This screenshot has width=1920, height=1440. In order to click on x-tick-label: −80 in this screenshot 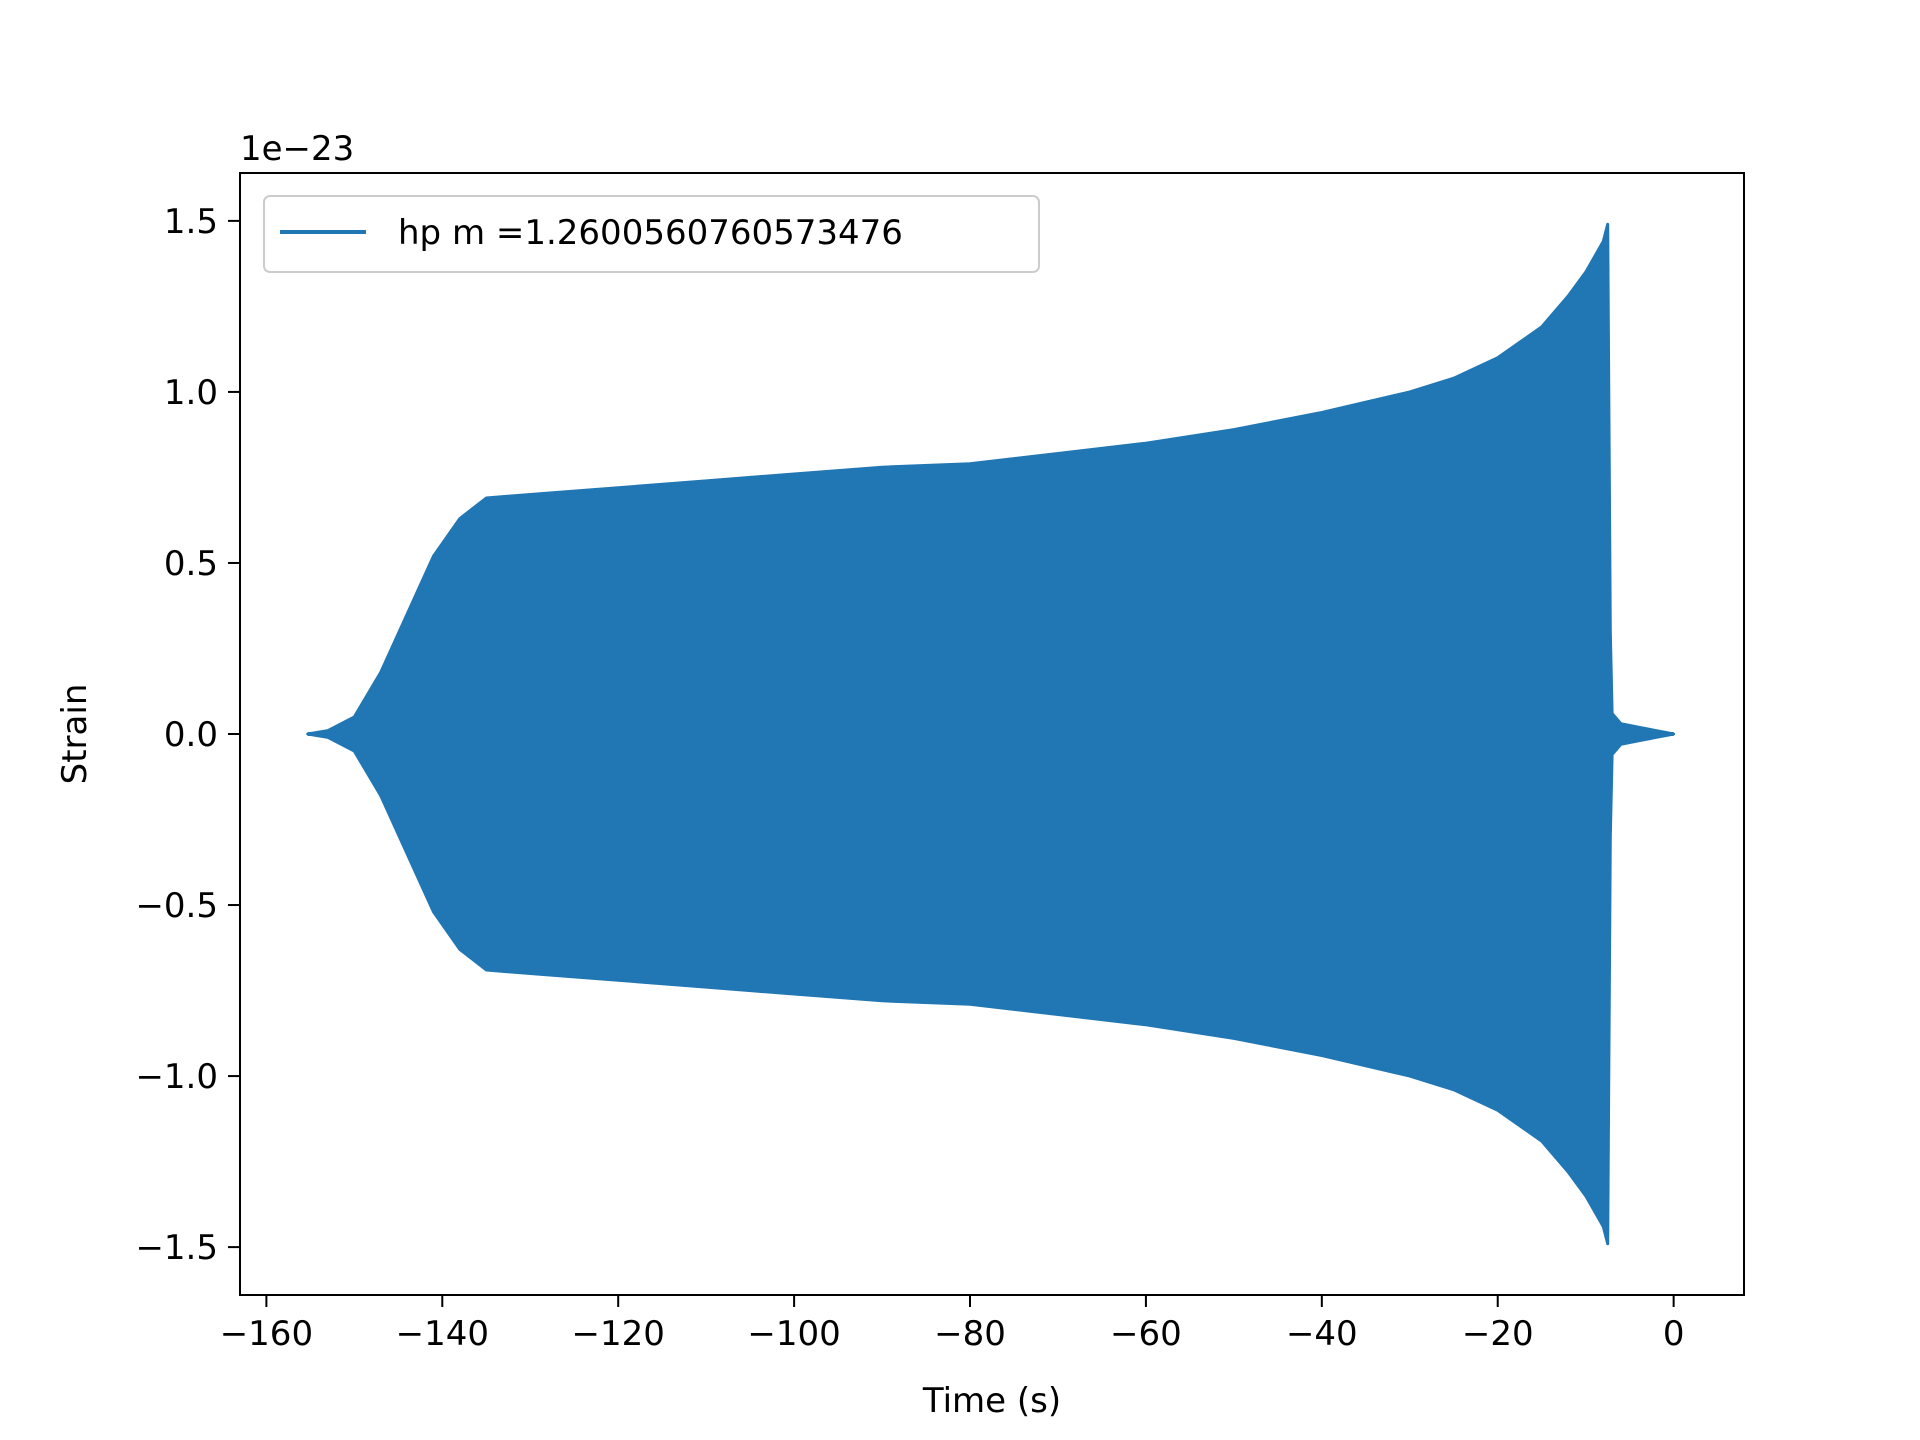, I will do `click(970, 1334)`.